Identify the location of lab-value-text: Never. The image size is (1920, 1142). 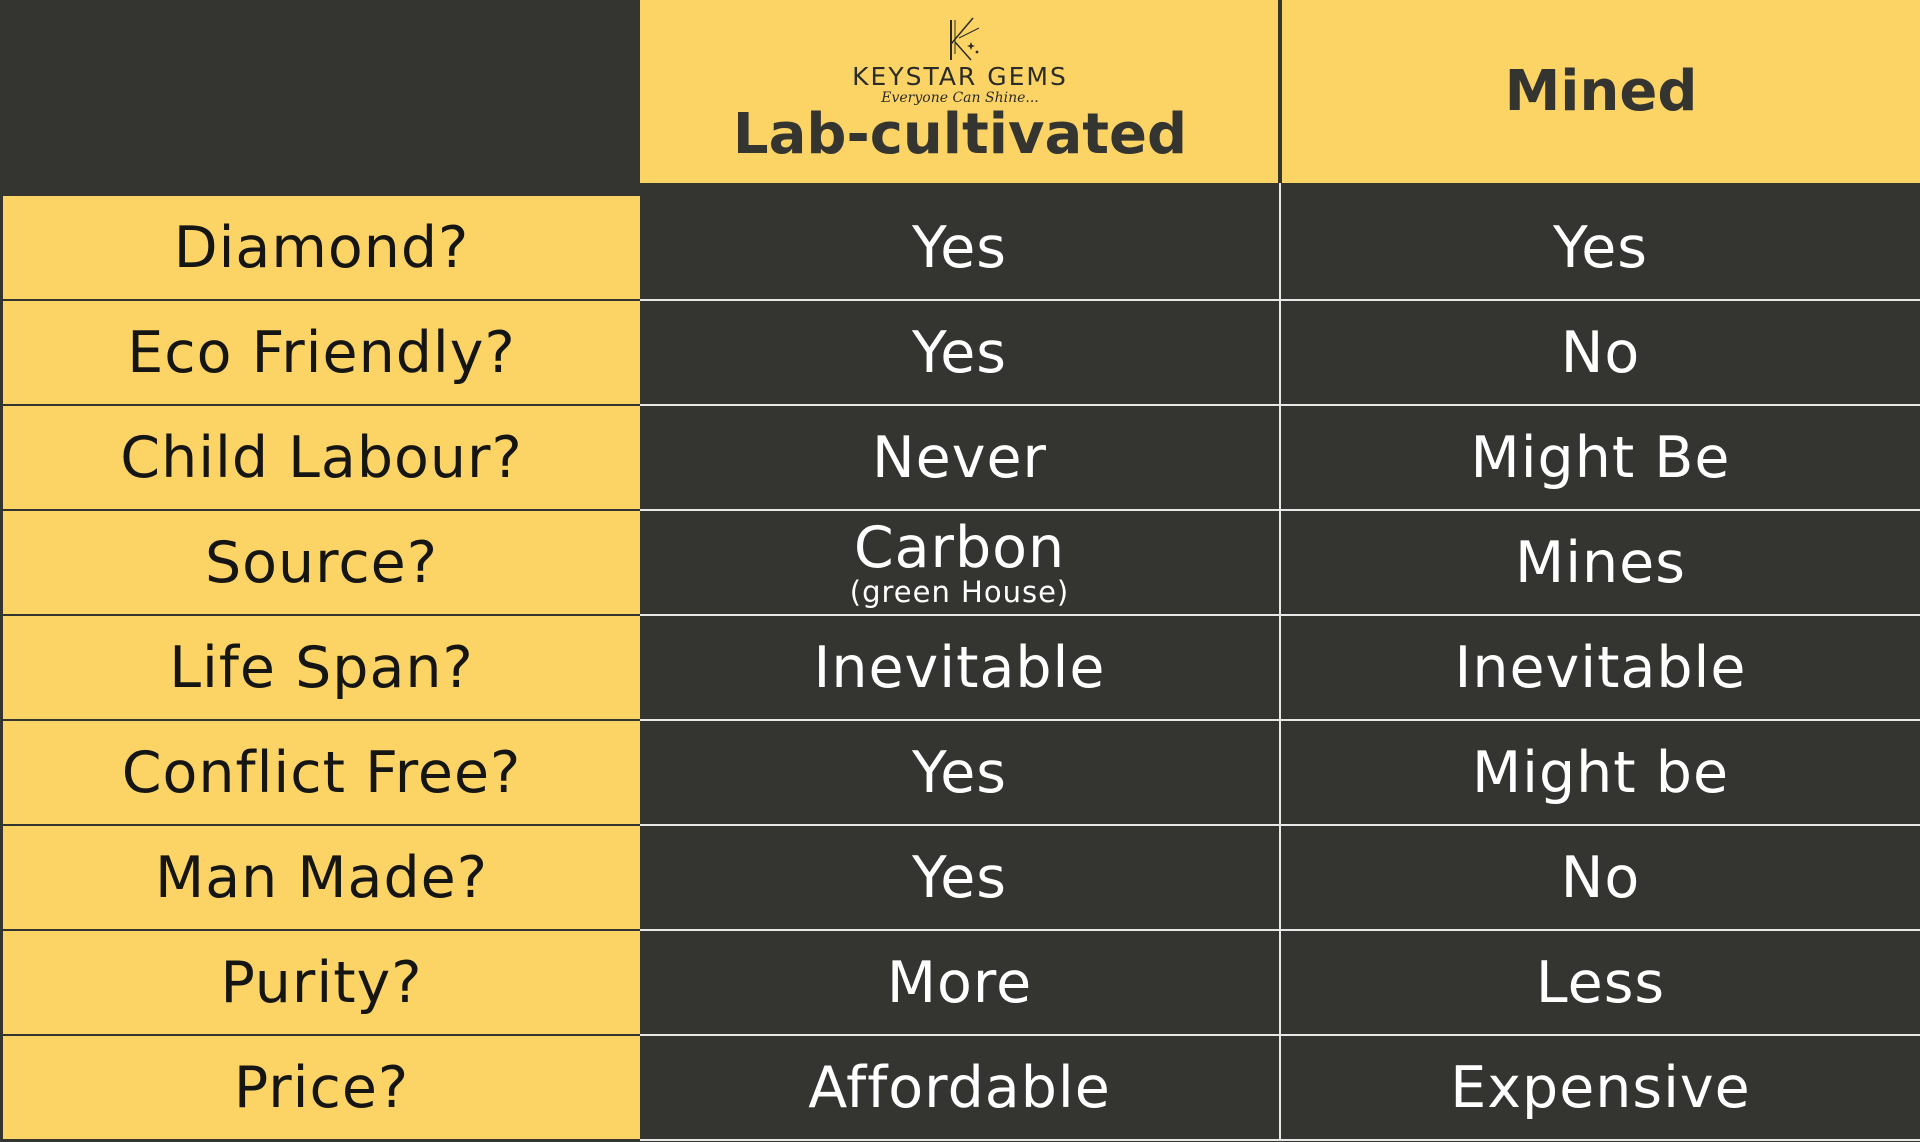
(959, 457).